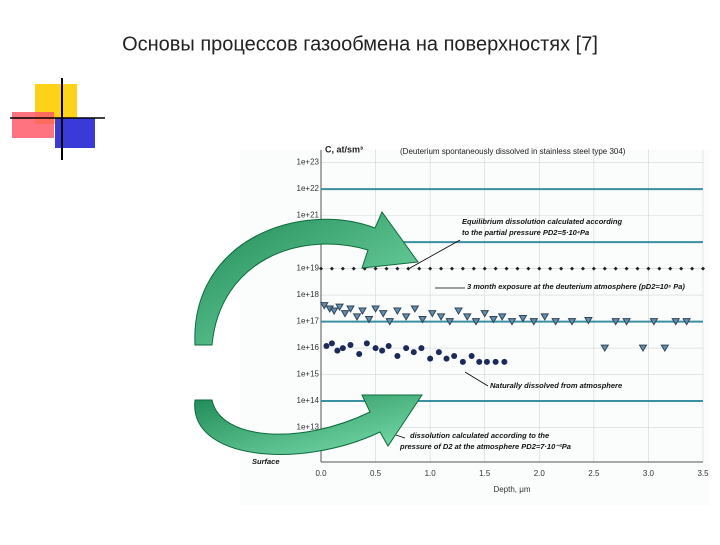 This screenshot has height=545, width=720. I want to click on arrow, so click(308, 424).